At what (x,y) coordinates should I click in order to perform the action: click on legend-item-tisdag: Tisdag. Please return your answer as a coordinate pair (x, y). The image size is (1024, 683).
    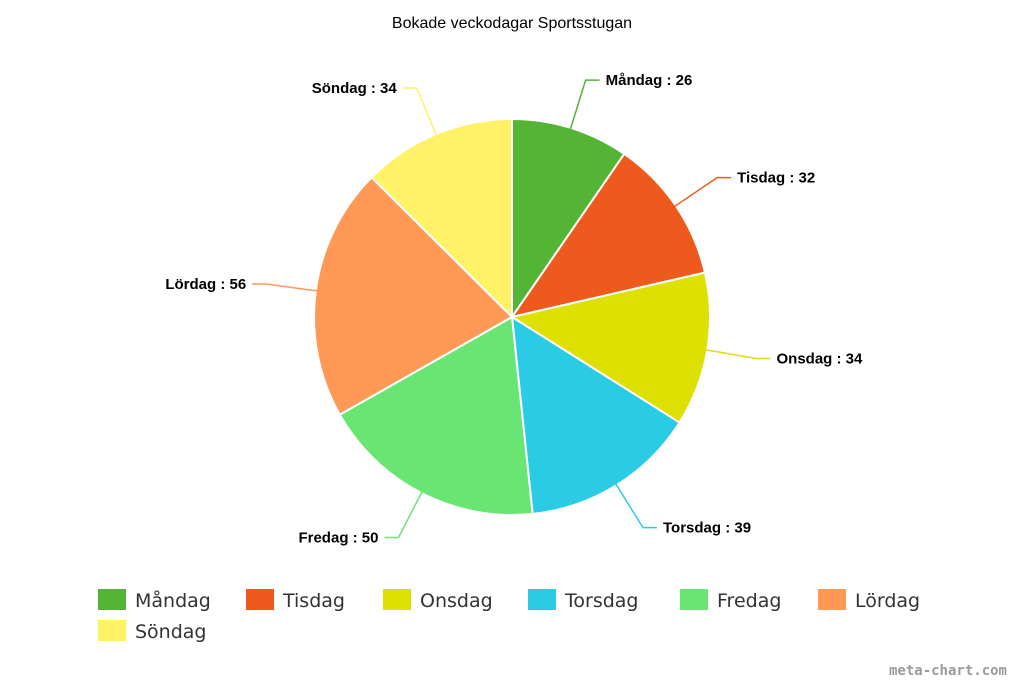
    Looking at the image, I should click on (295, 600).